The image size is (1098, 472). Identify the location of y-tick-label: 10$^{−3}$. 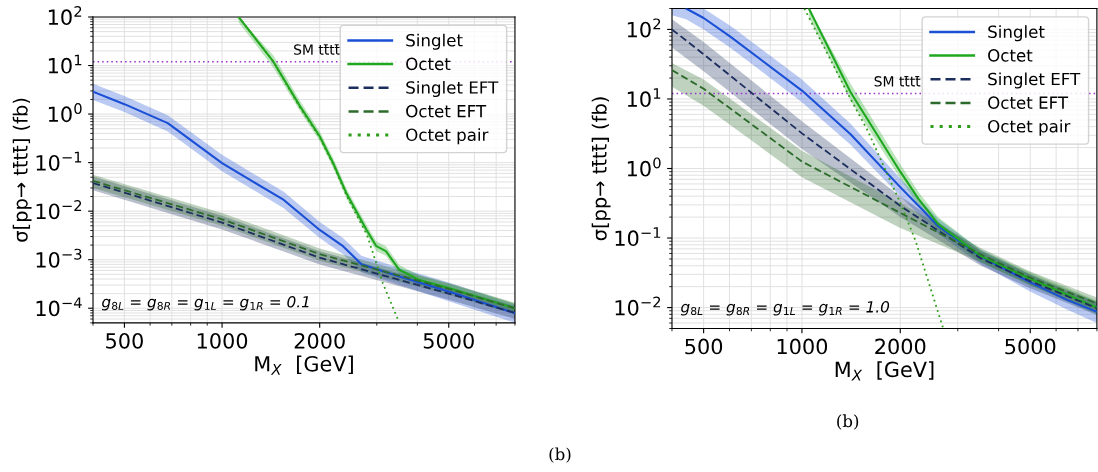
(59, 258).